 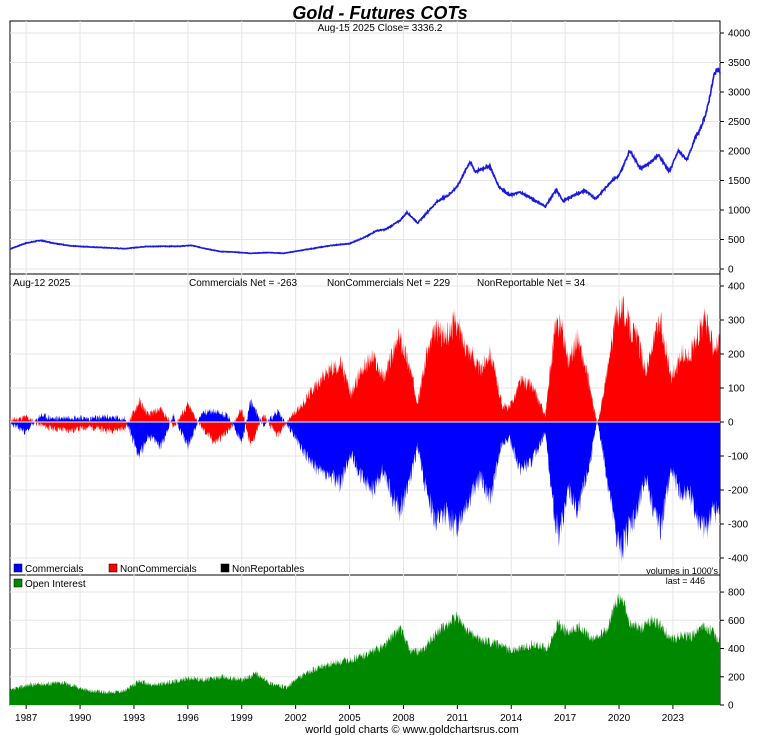 I want to click on x-tick-label: 2005, so click(x=349, y=718).